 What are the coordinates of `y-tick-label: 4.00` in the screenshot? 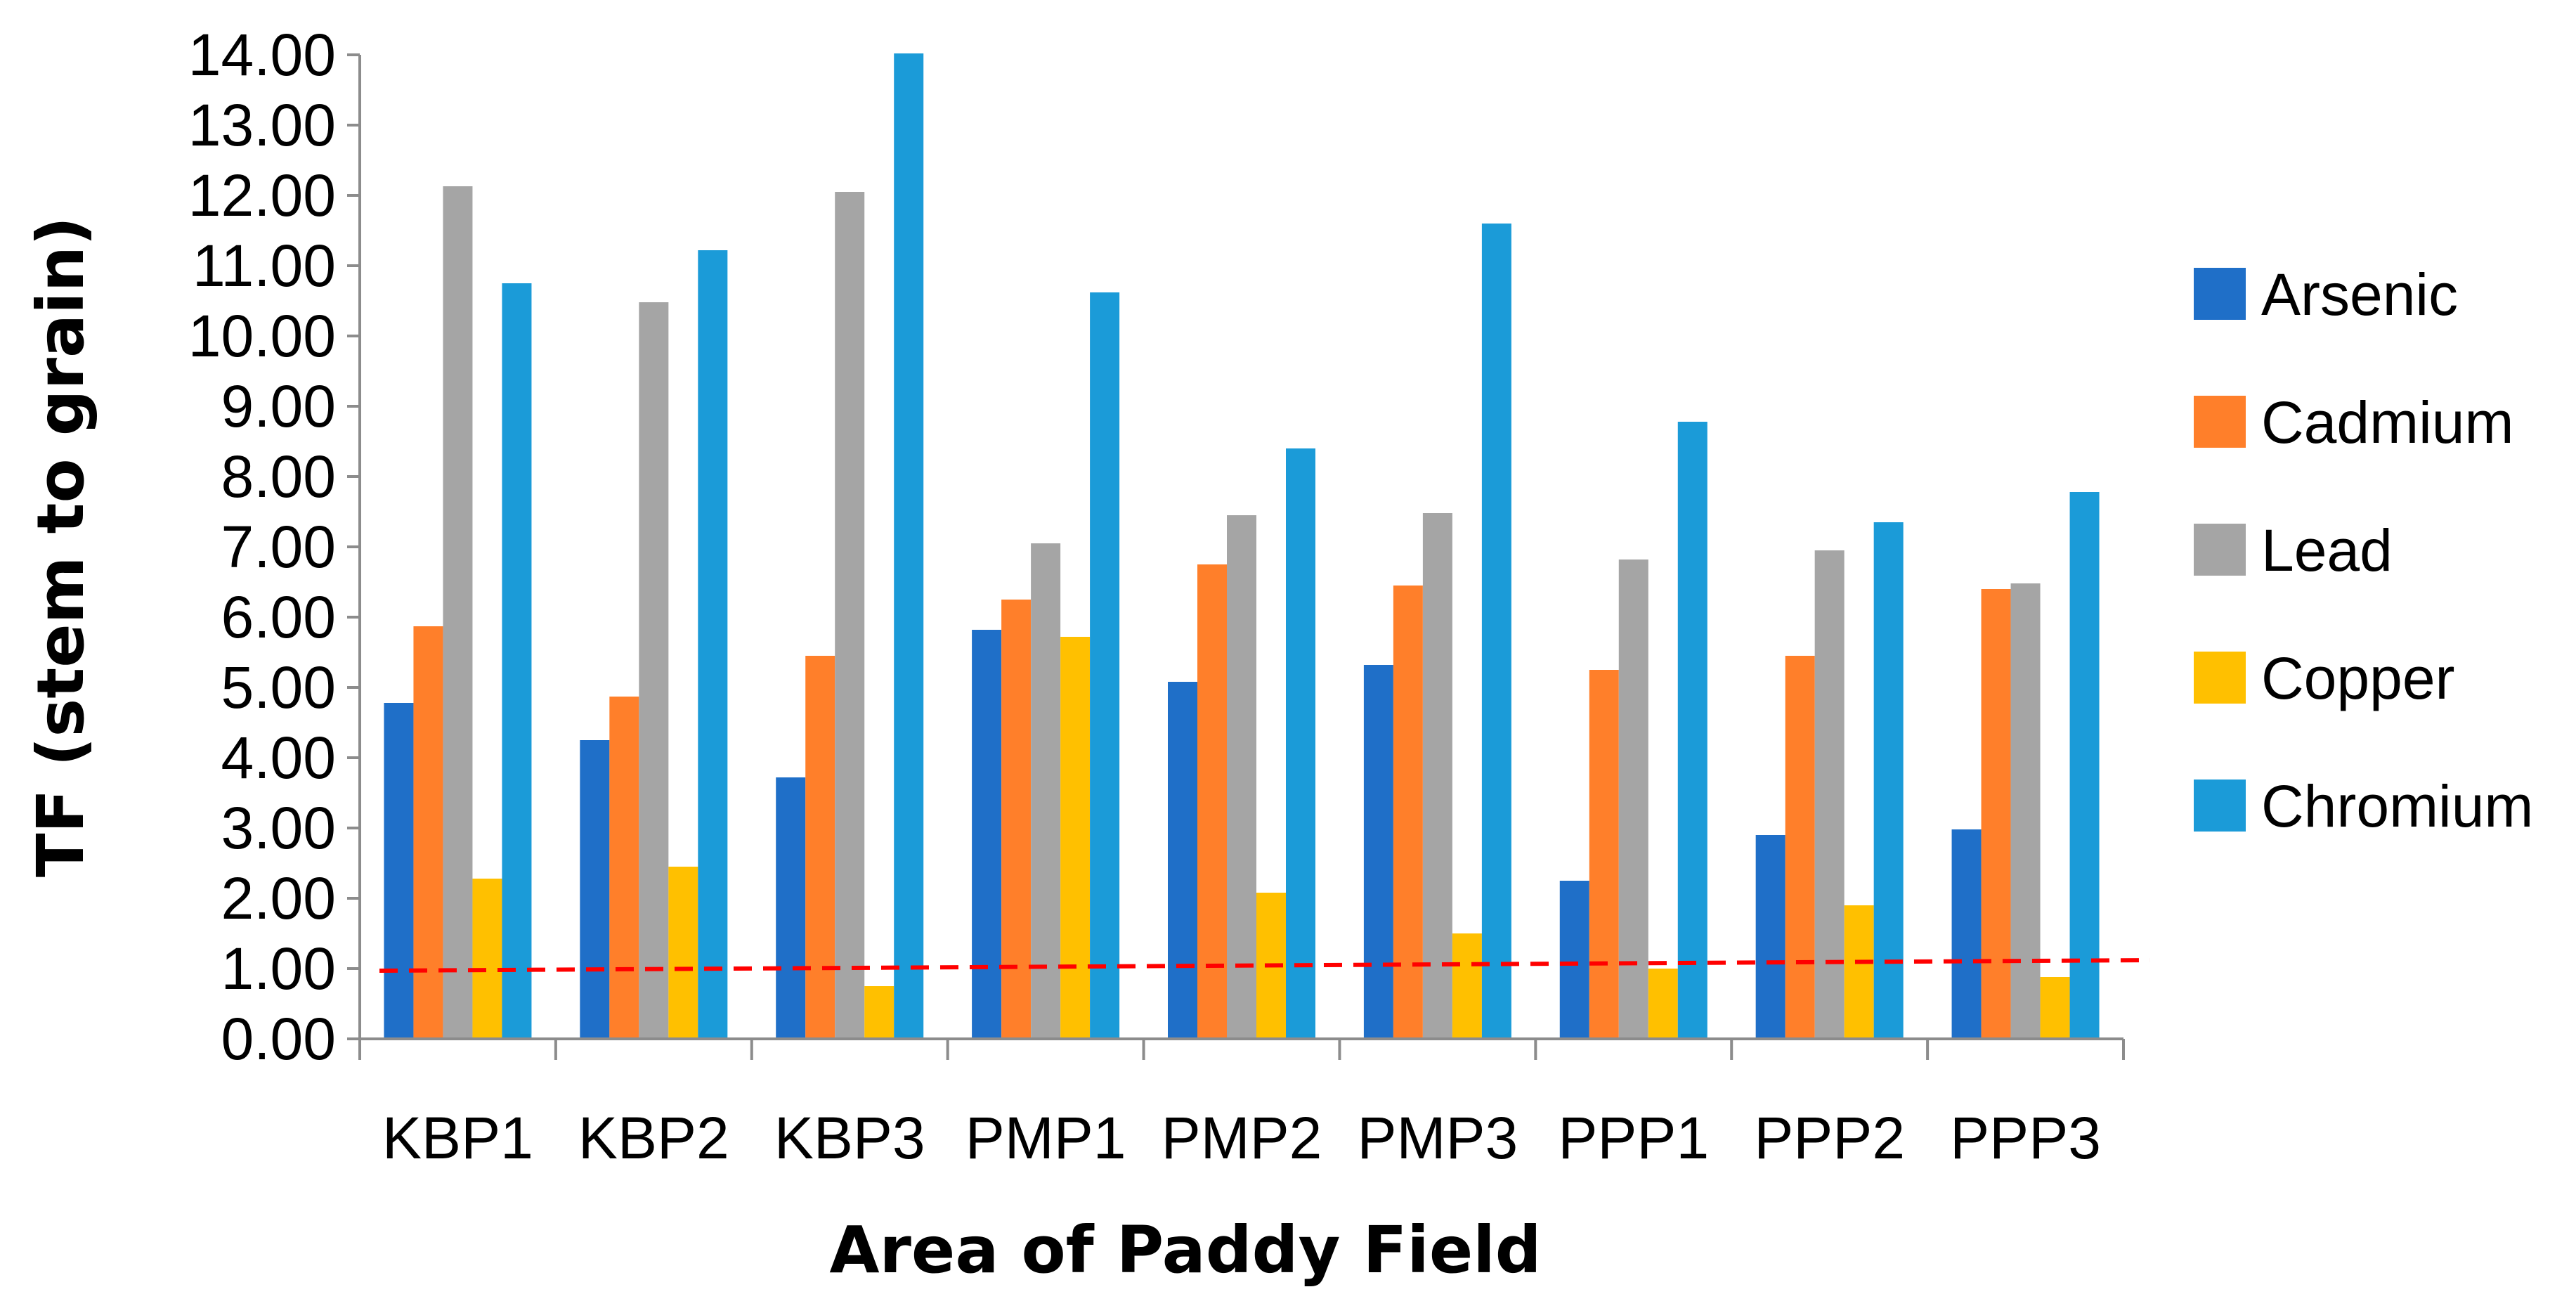 It's located at (279, 758).